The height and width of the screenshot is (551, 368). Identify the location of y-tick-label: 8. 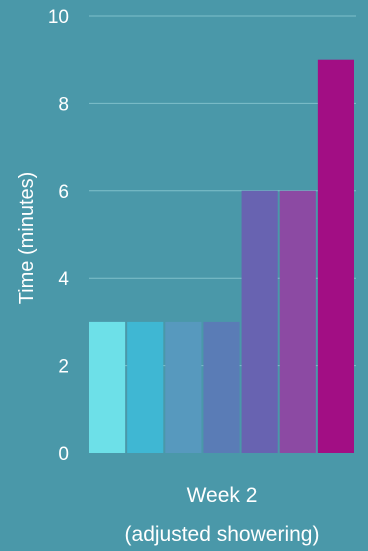
(63, 104).